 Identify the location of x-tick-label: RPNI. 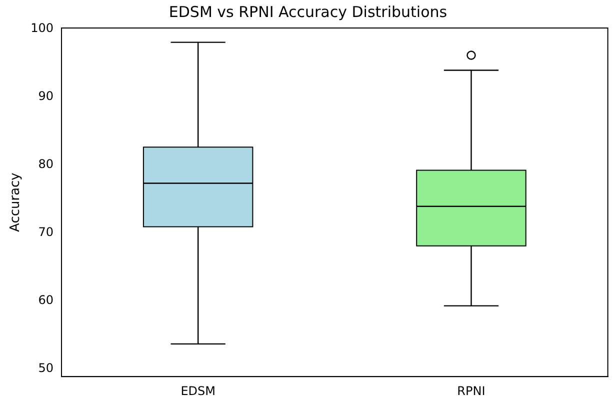
(471, 391).